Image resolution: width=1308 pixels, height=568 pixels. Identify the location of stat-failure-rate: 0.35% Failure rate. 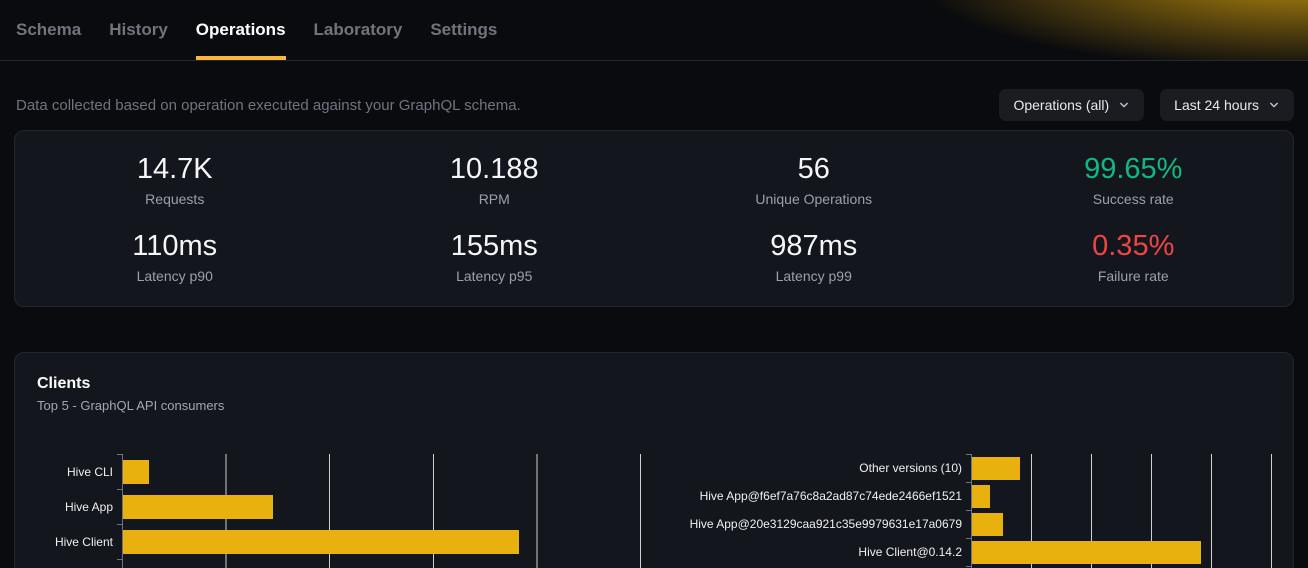
(1134, 258).